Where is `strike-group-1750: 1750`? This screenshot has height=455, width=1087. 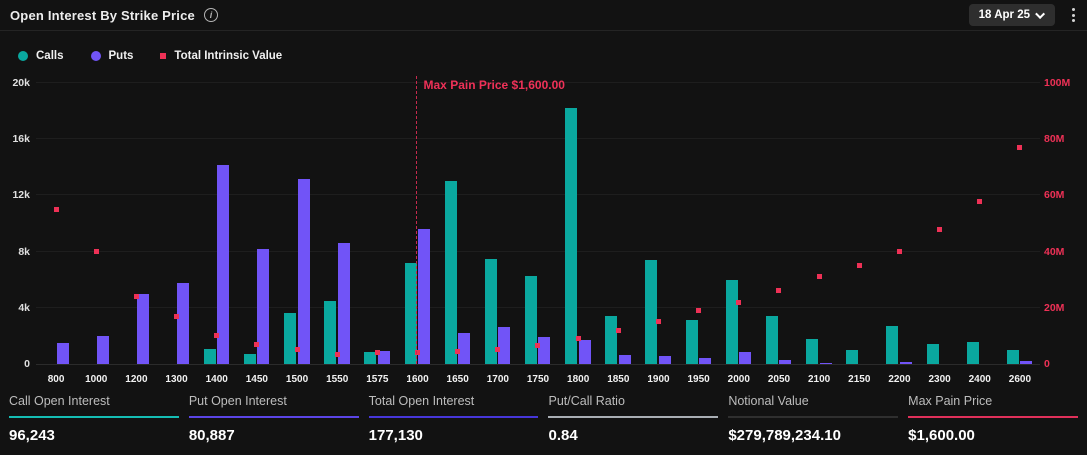 strike-group-1750: 1750 is located at coordinates (538, 234).